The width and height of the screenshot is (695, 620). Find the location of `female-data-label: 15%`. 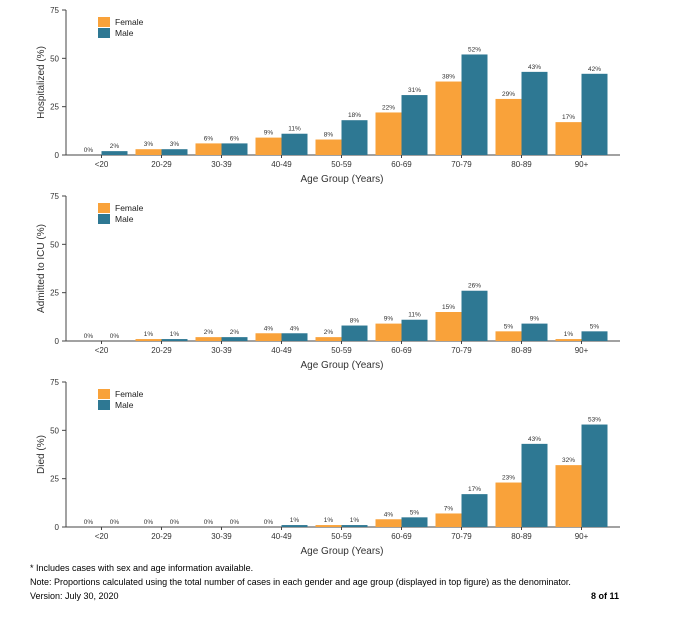

female-data-label: 15% is located at coordinates (448, 307).